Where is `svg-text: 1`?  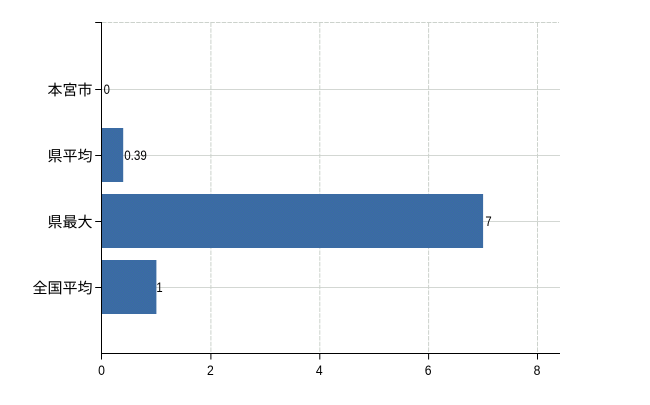
svg-text: 1 is located at coordinates (159, 287).